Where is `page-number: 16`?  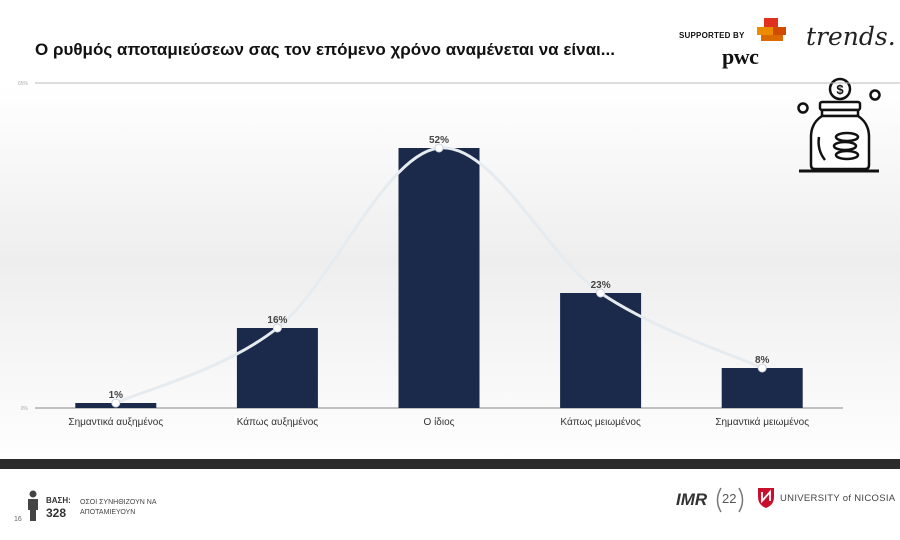
page-number: 16 is located at coordinates (18, 519).